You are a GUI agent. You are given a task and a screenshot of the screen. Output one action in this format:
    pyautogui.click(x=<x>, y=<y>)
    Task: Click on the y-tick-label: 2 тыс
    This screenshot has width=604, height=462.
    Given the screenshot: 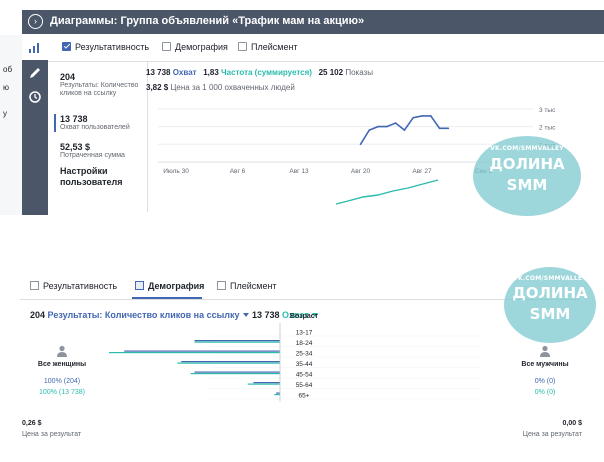 What is the action you would take?
    pyautogui.click(x=547, y=128)
    